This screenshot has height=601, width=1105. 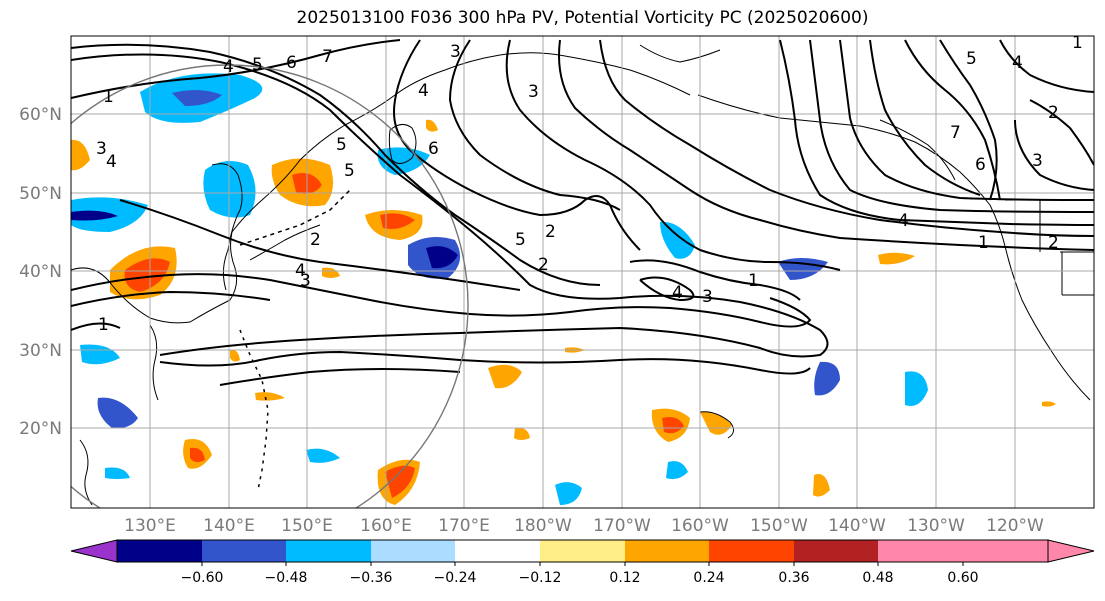 I want to click on longitude-label: 160°W, so click(x=700, y=526).